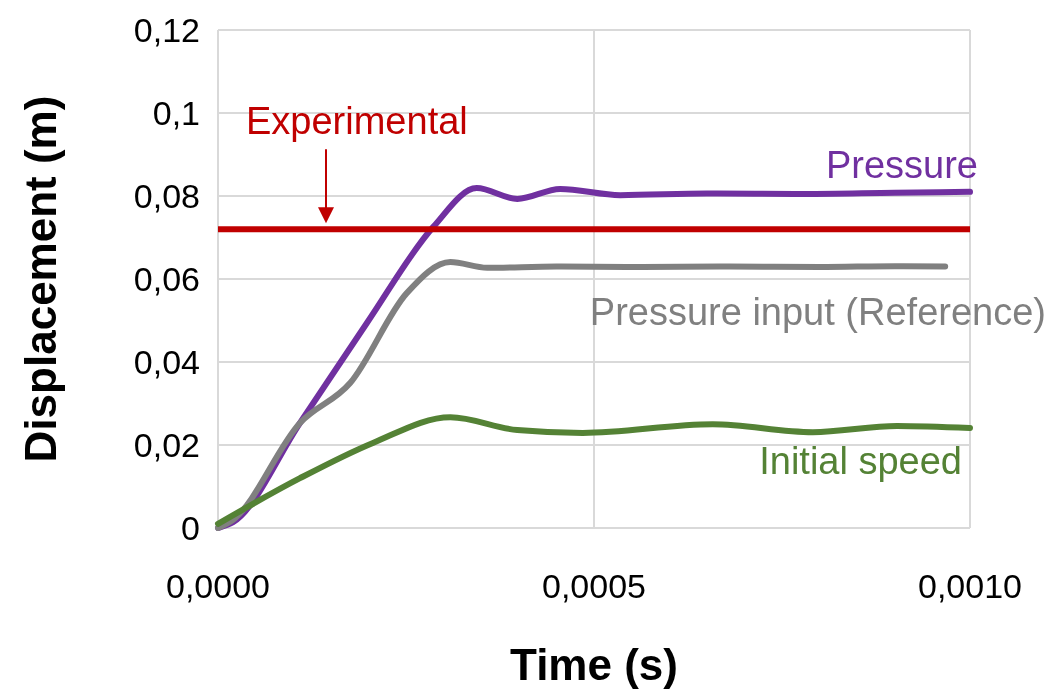  Describe the element at coordinates (40, 279) in the screenshot. I see `y-axis-title: Displacement (m)` at that location.